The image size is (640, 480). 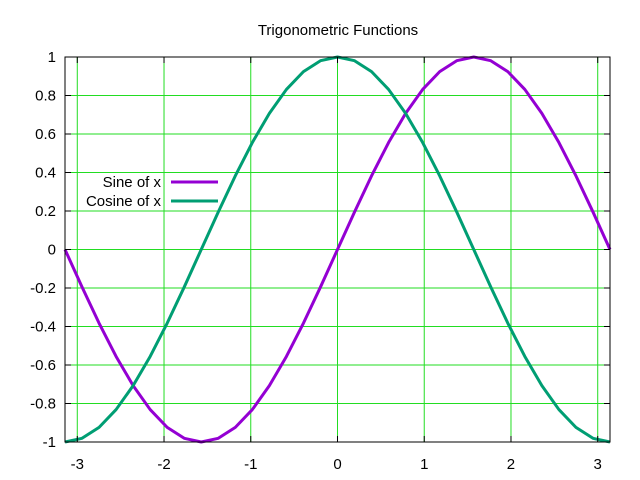 I want to click on x-tick-label: 0, so click(x=337, y=464).